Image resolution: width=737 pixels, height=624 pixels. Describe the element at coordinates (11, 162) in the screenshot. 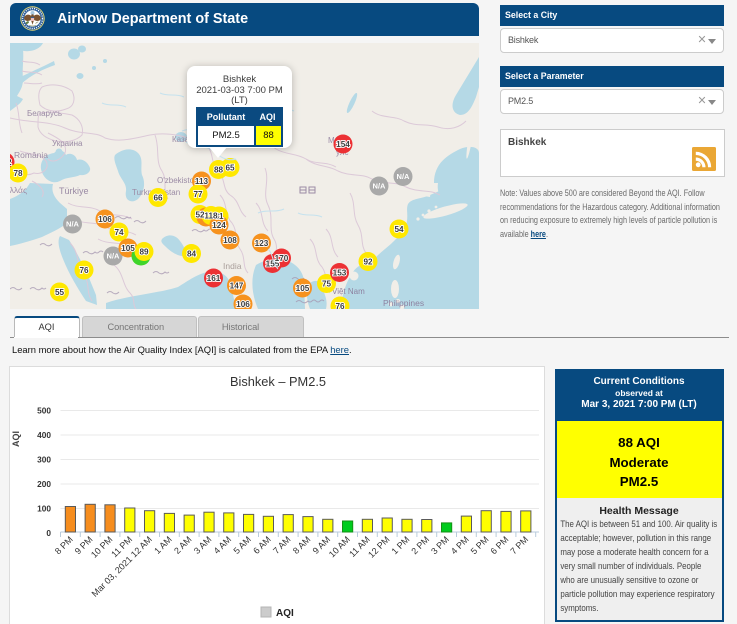

I see `svg-text: 112` at that location.